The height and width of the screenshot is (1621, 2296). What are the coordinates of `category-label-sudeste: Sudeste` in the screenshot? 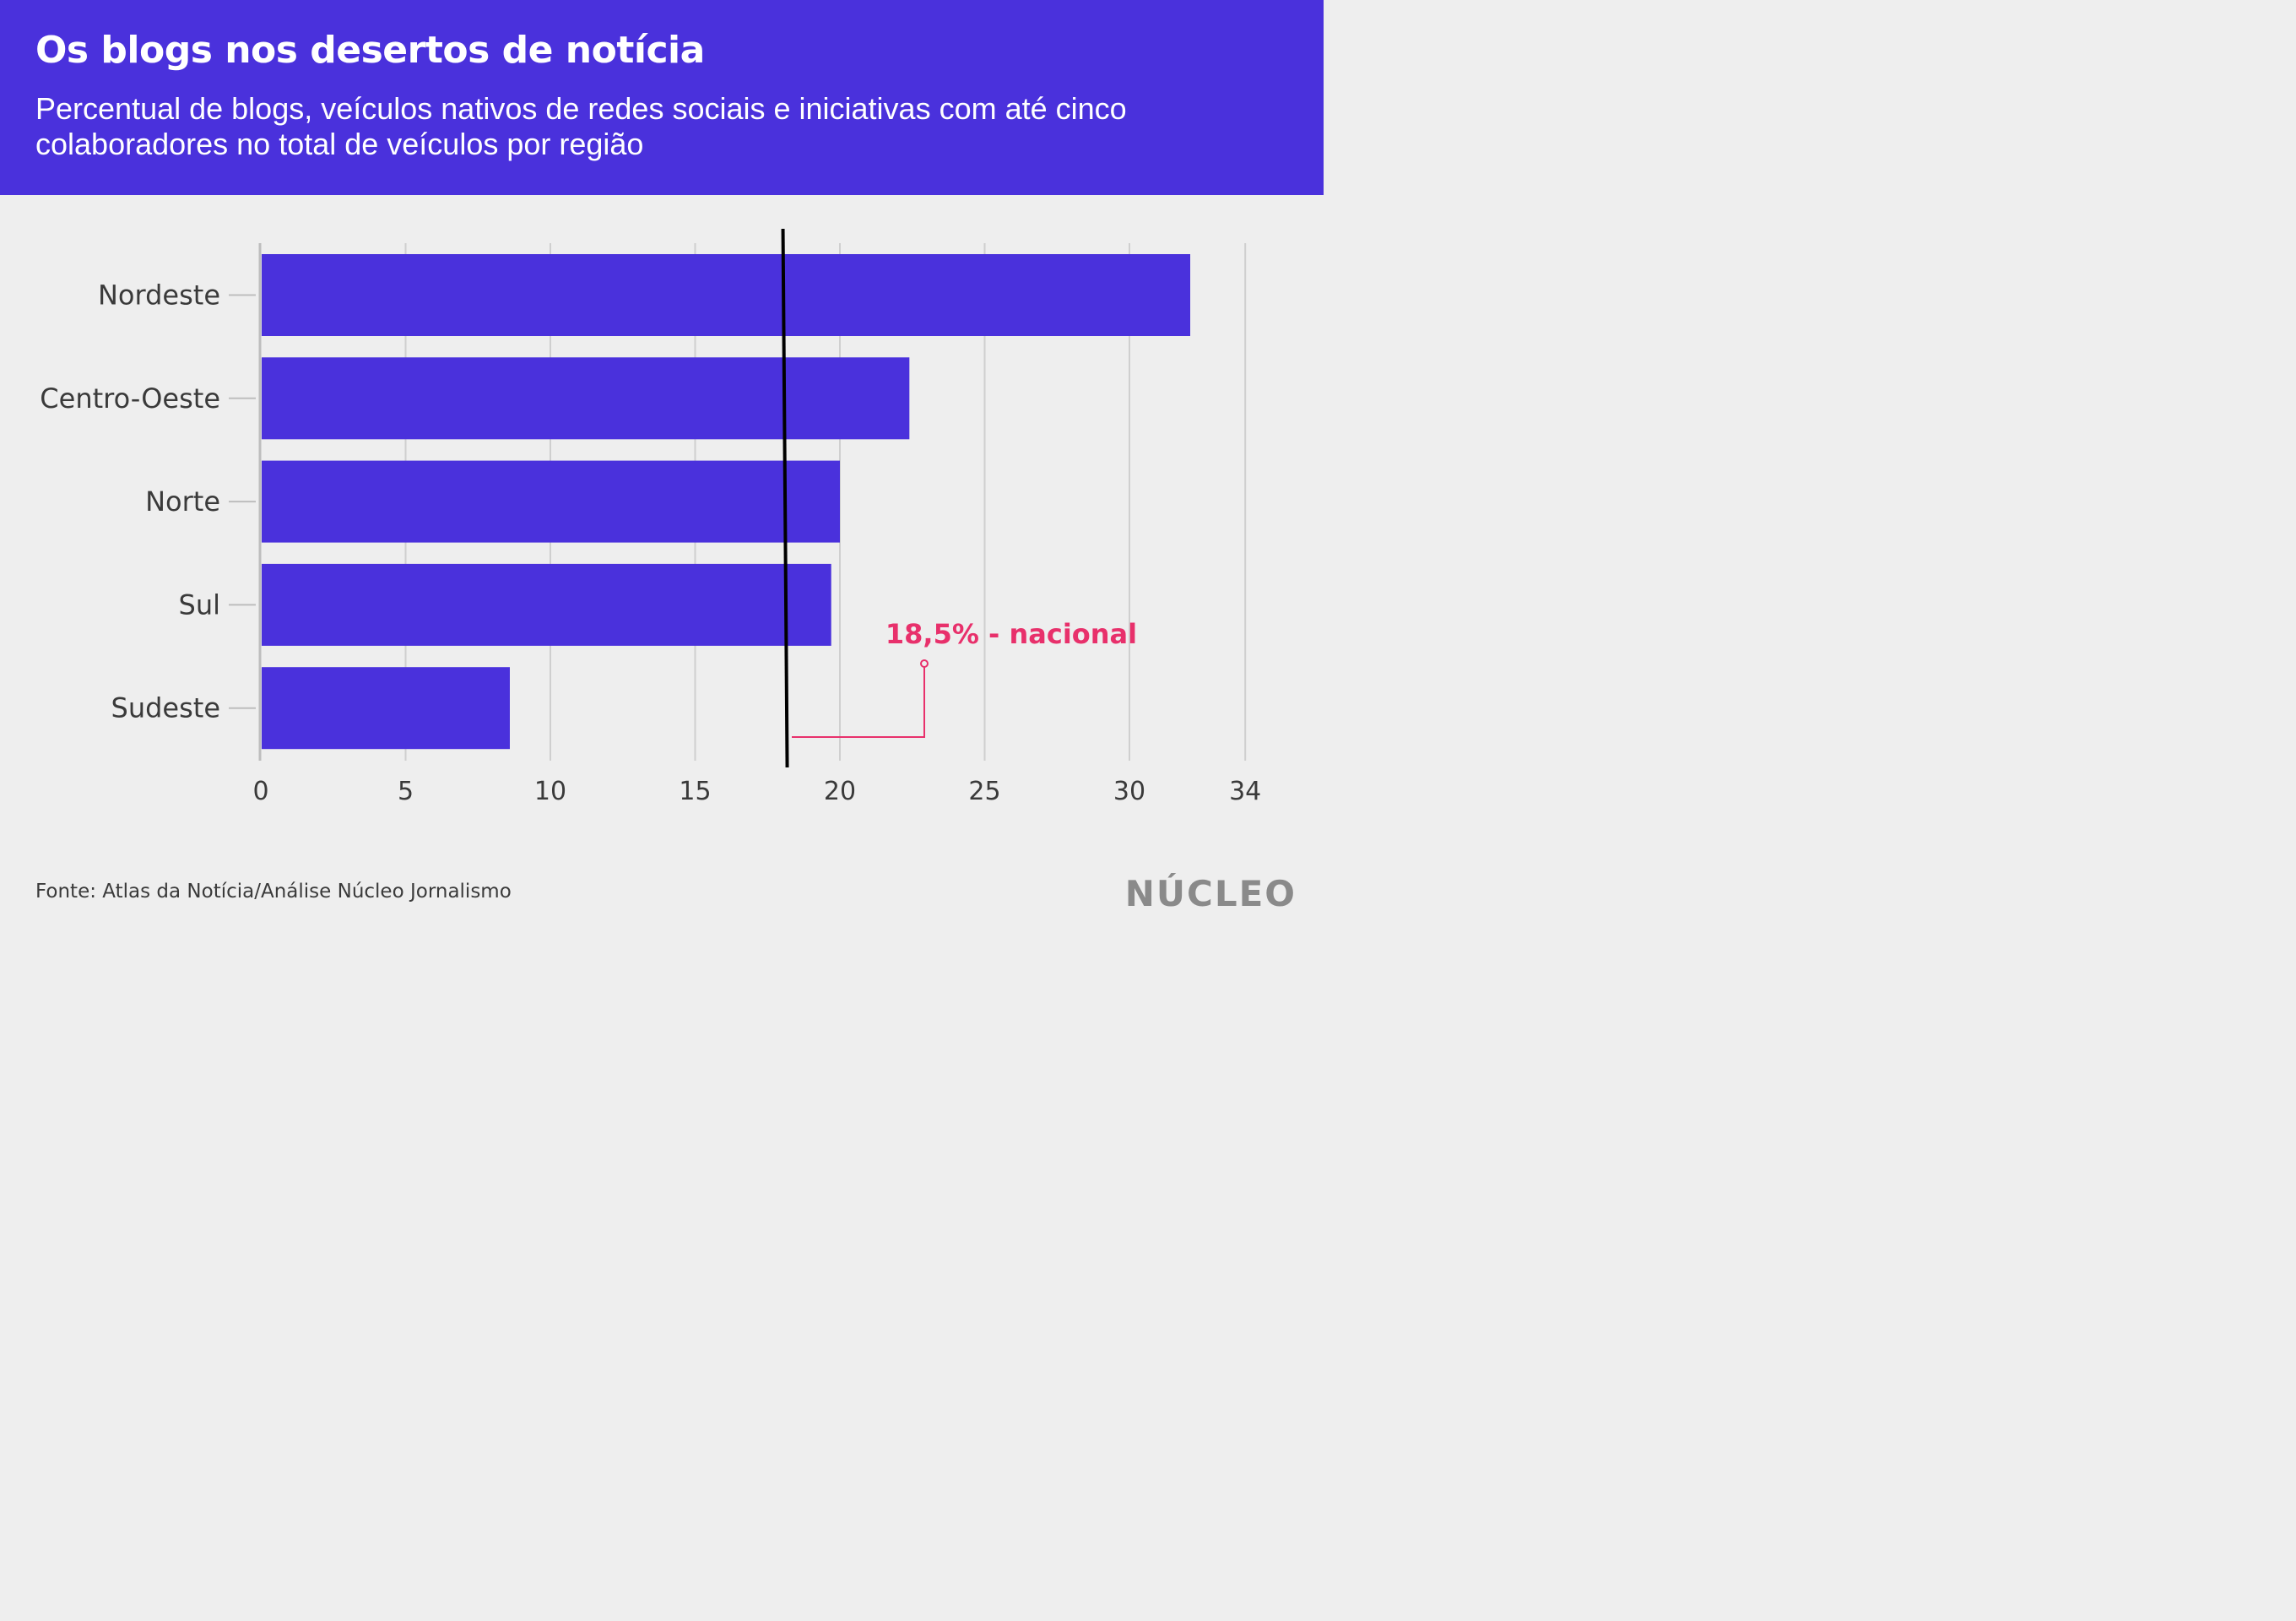 It's located at (166, 708).